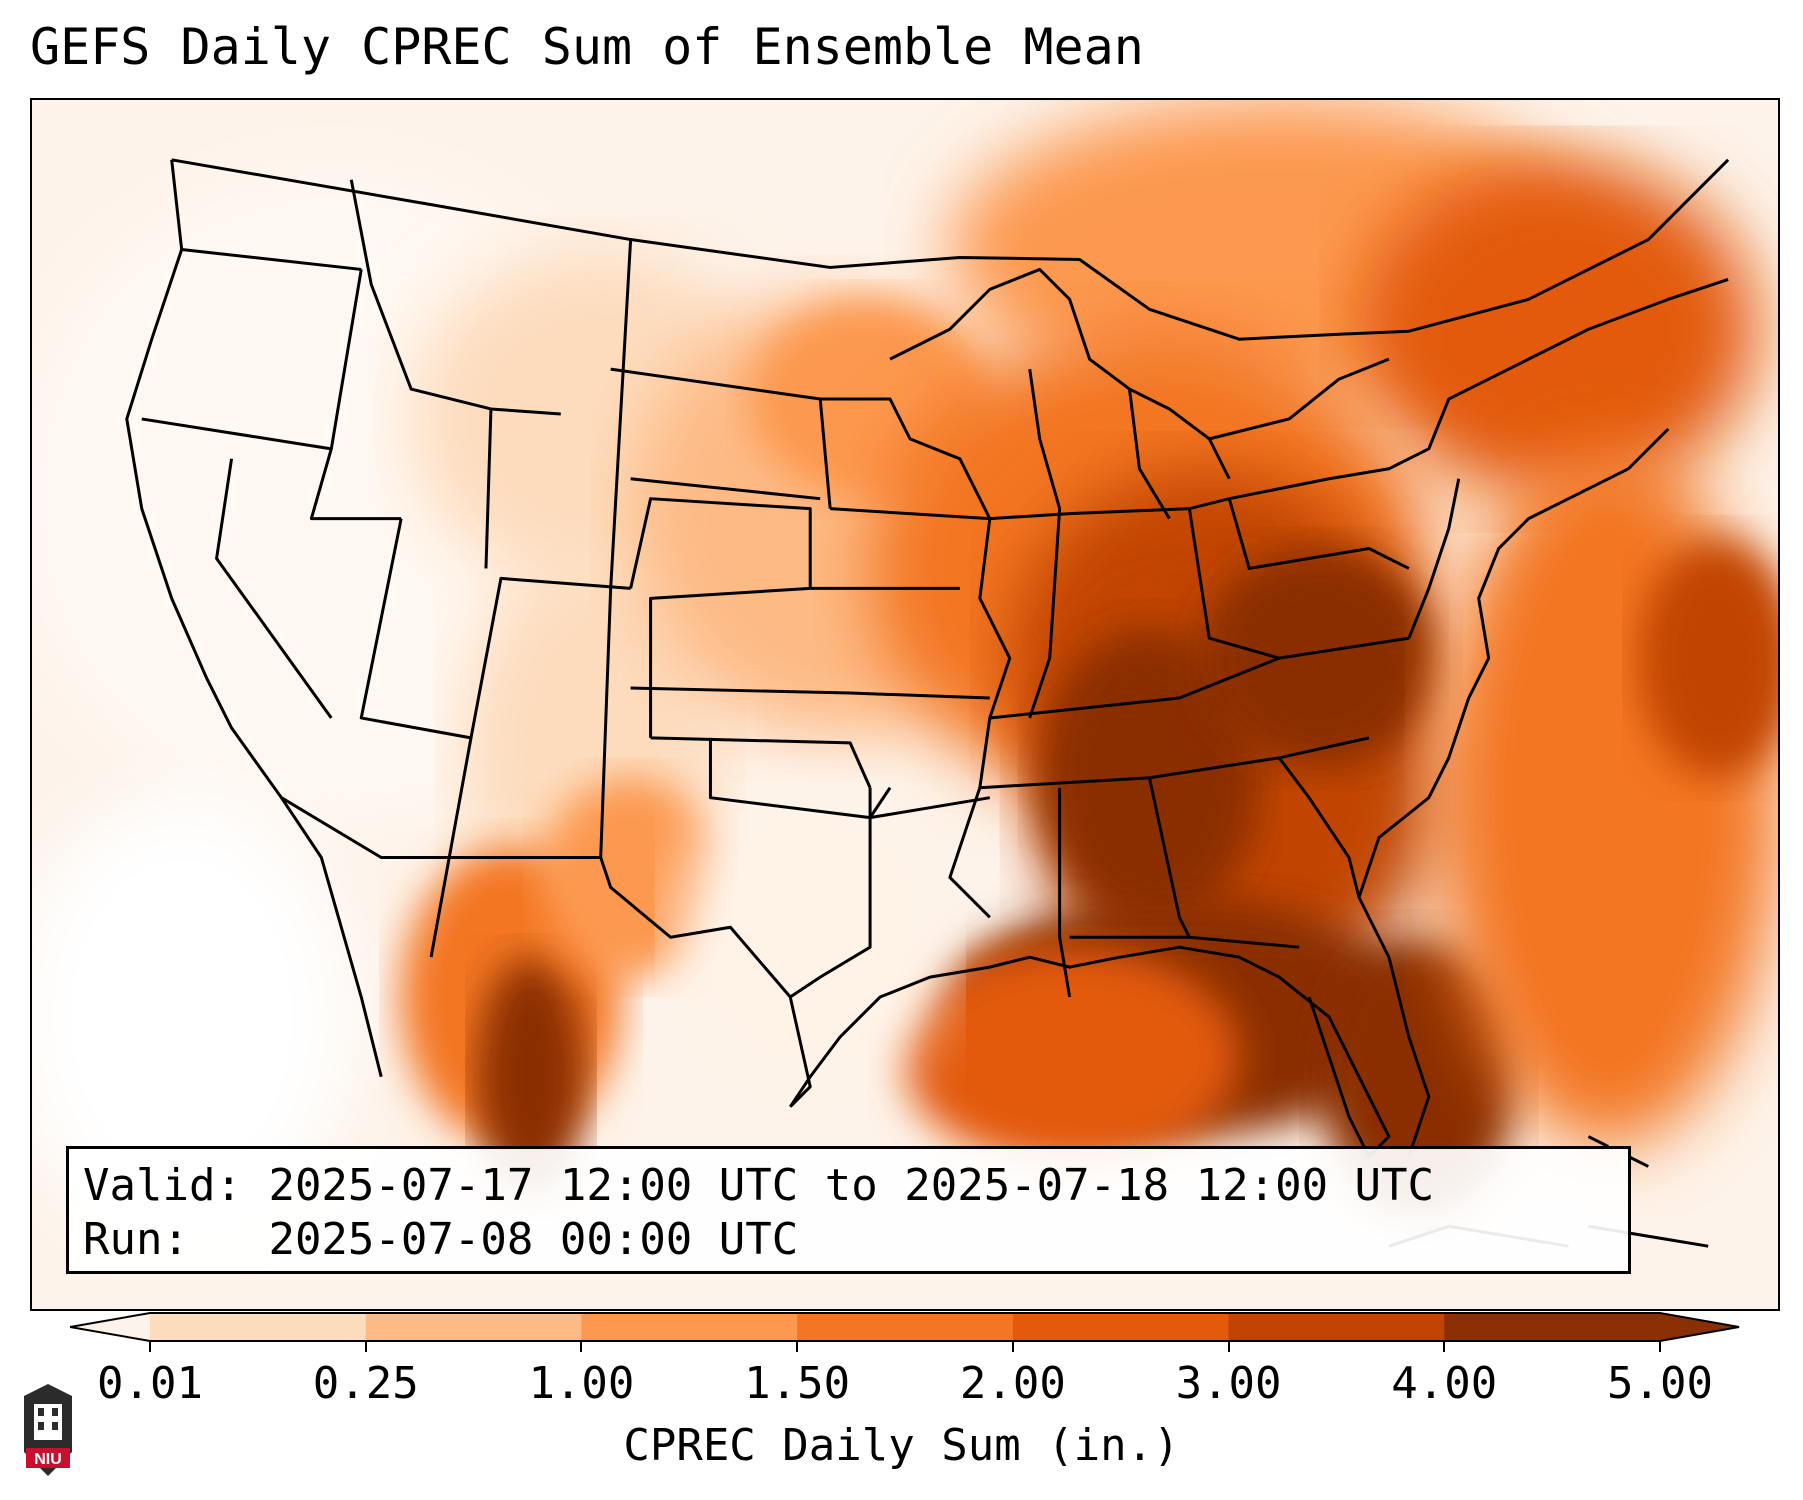 Image resolution: width=1803 pixels, height=1500 pixels. I want to click on run-label: Run:, so click(136, 1239).